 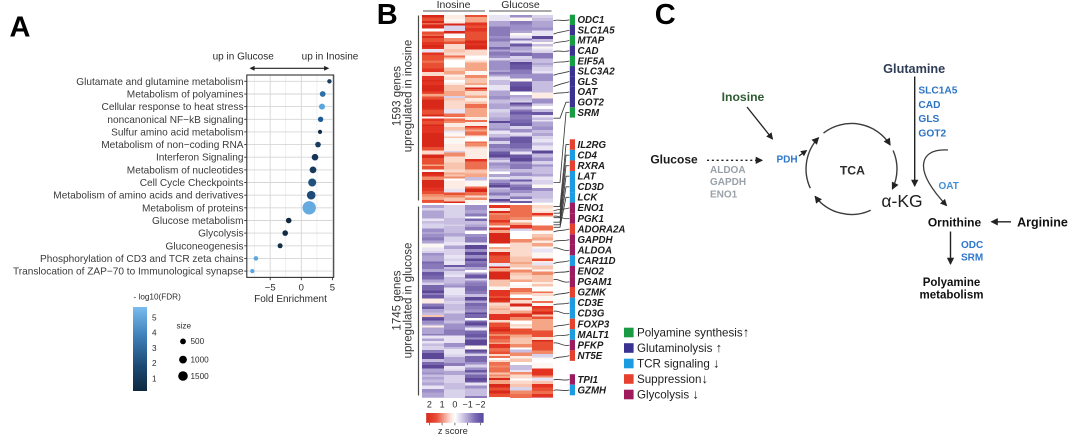 I want to click on svg-text: upregulated in inosine, so click(x=409, y=96).